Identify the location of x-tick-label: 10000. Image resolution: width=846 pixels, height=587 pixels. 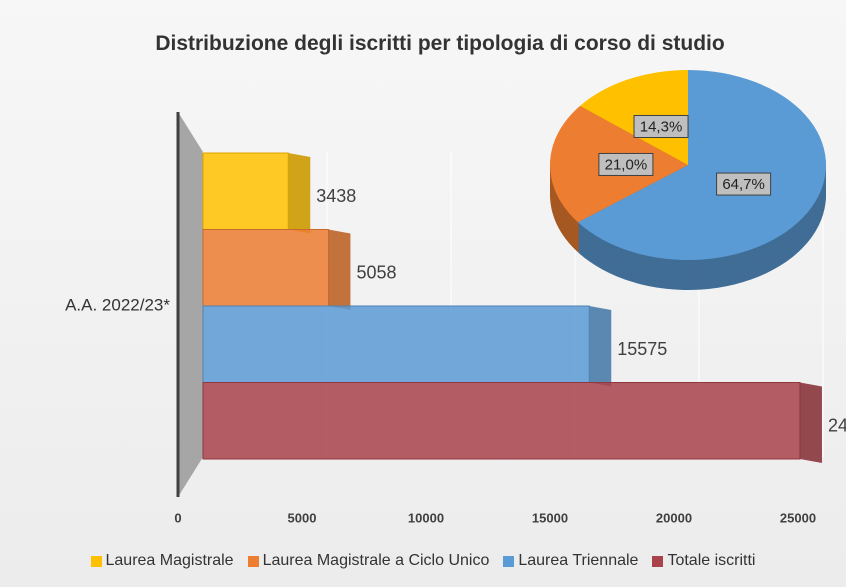
(426, 517).